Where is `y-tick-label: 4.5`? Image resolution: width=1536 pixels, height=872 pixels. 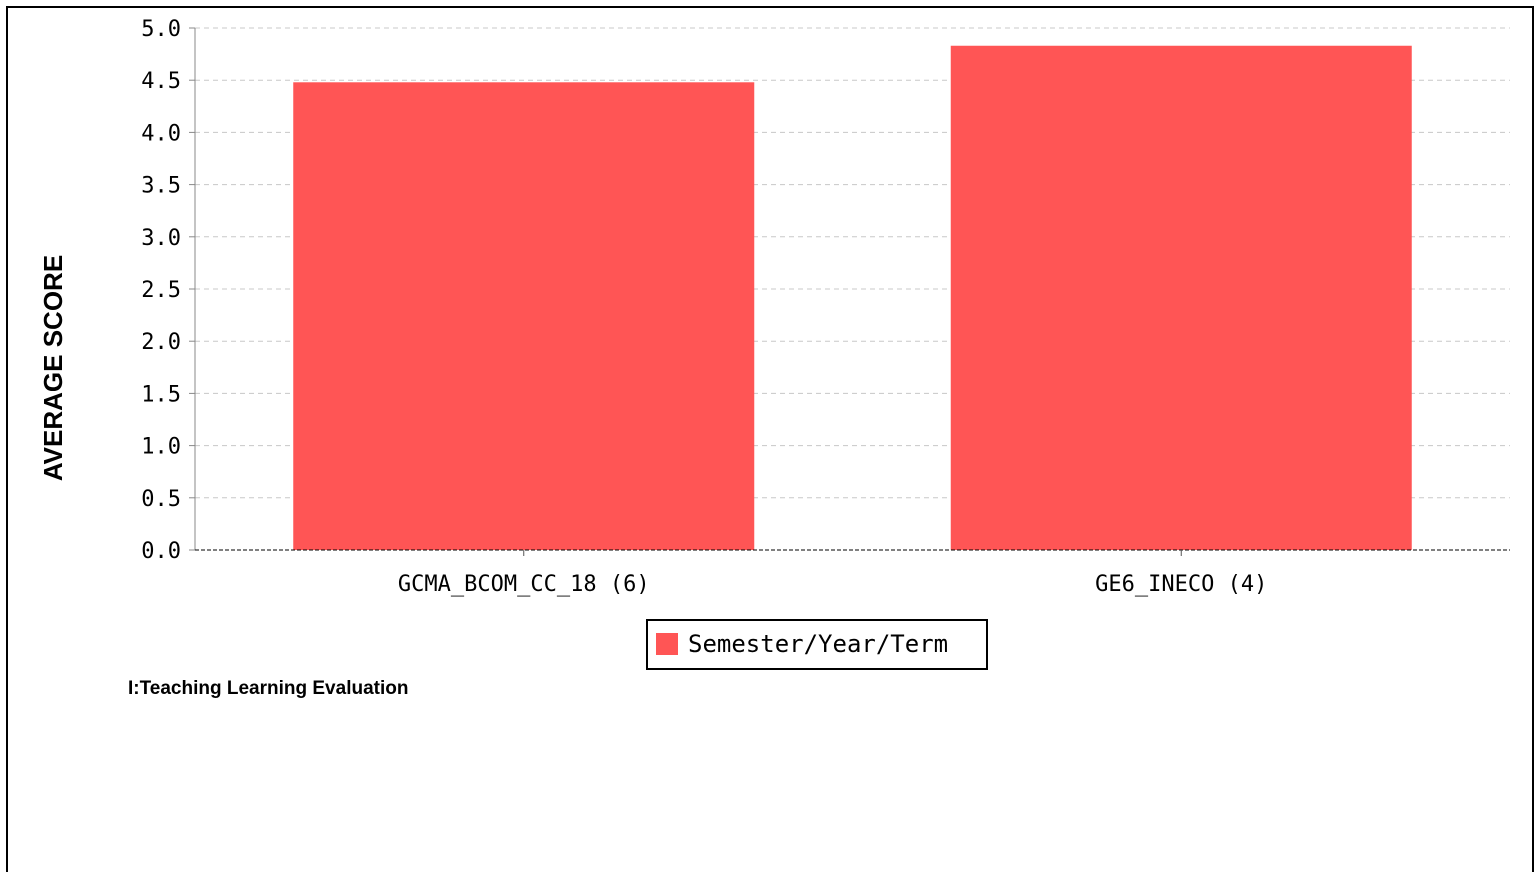
y-tick-label: 4.5 is located at coordinates (161, 81).